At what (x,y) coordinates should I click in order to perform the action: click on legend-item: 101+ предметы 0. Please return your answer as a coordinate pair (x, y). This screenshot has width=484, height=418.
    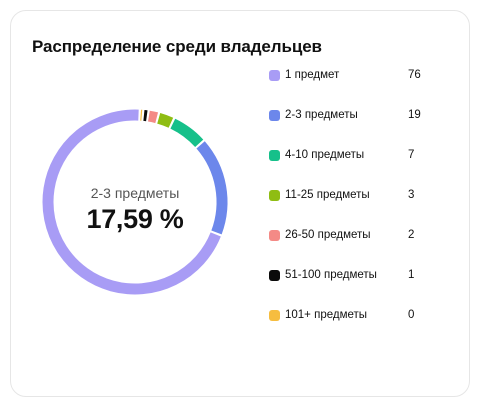
    Looking at the image, I should click on (364, 316).